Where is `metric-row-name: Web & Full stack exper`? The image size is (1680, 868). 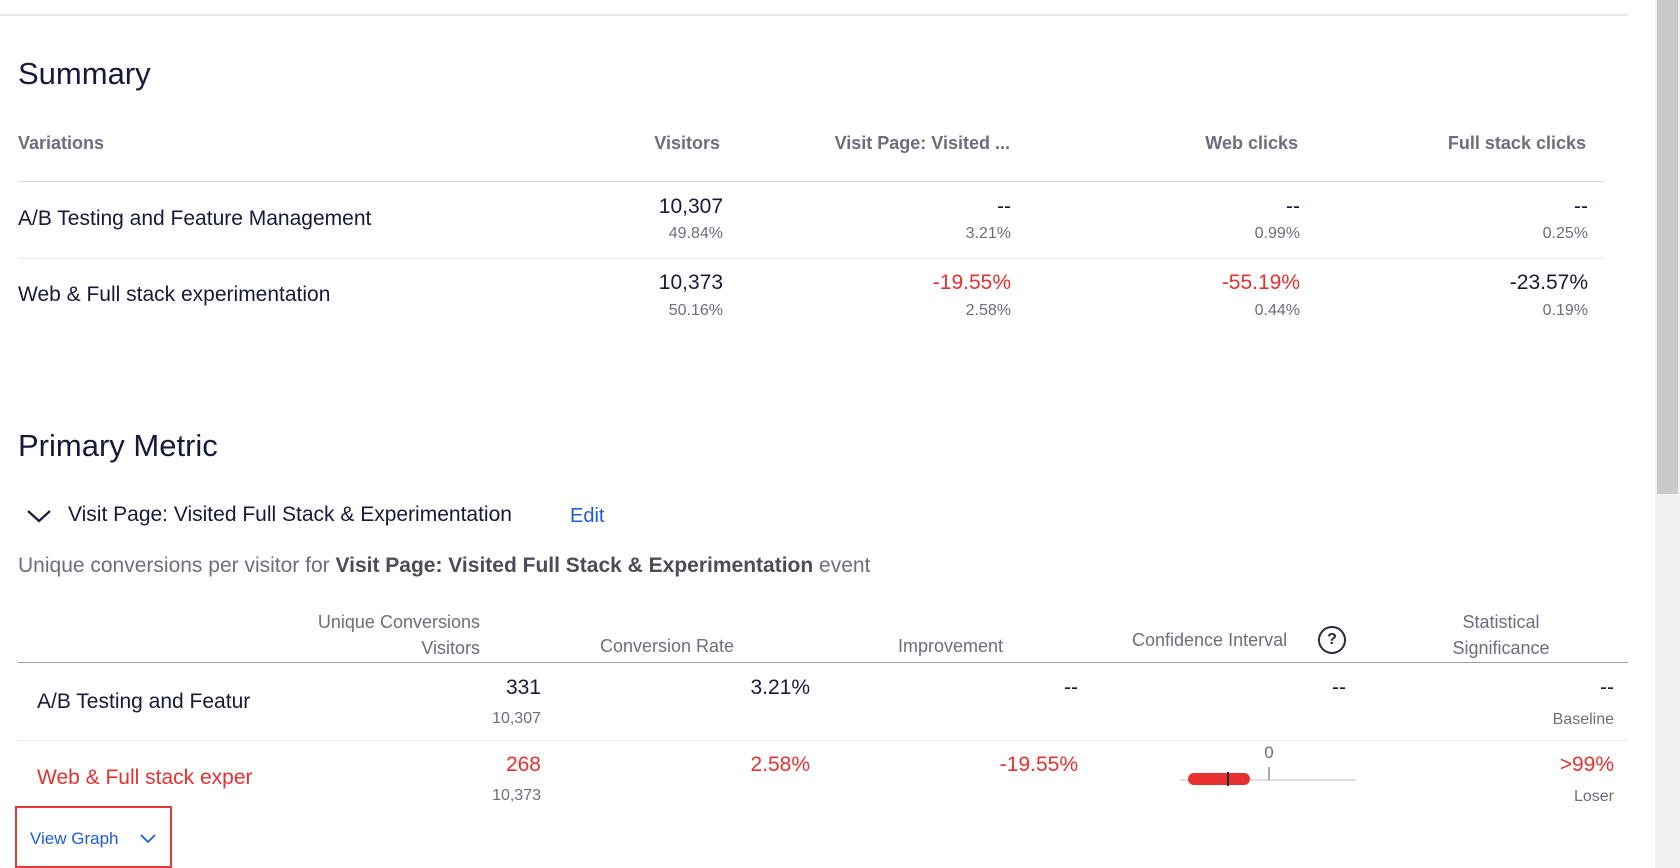 metric-row-name: Web & Full stack exper is located at coordinates (145, 777).